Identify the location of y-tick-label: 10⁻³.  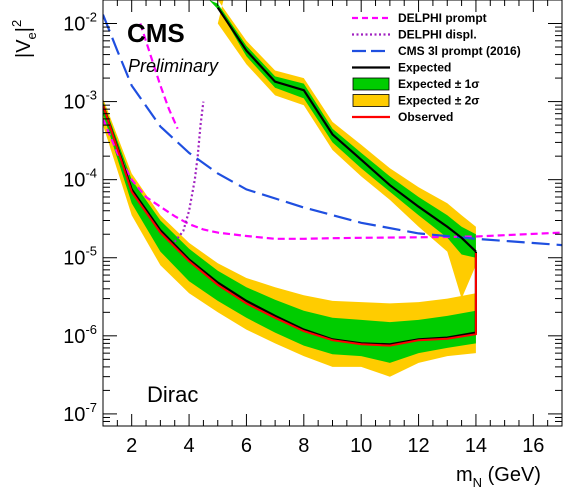
(80, 101).